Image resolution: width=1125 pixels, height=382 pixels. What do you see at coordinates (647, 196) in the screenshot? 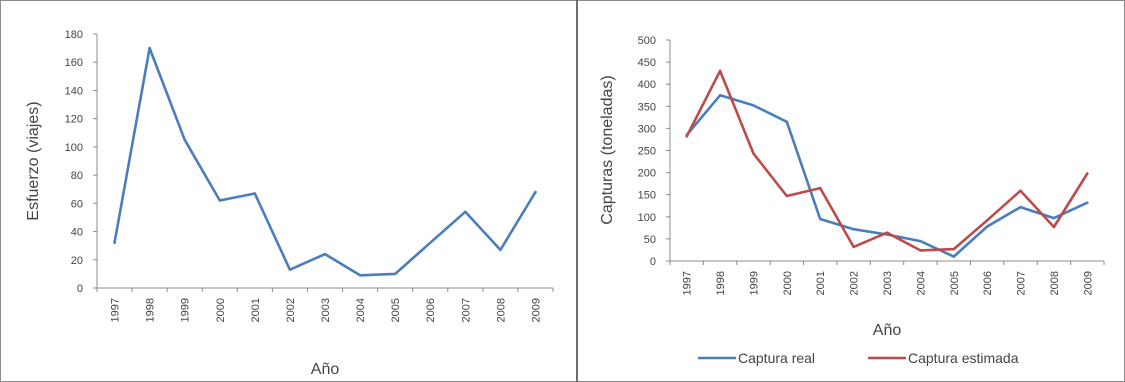
I see `y-tick-label: 150` at bounding box center [647, 196].